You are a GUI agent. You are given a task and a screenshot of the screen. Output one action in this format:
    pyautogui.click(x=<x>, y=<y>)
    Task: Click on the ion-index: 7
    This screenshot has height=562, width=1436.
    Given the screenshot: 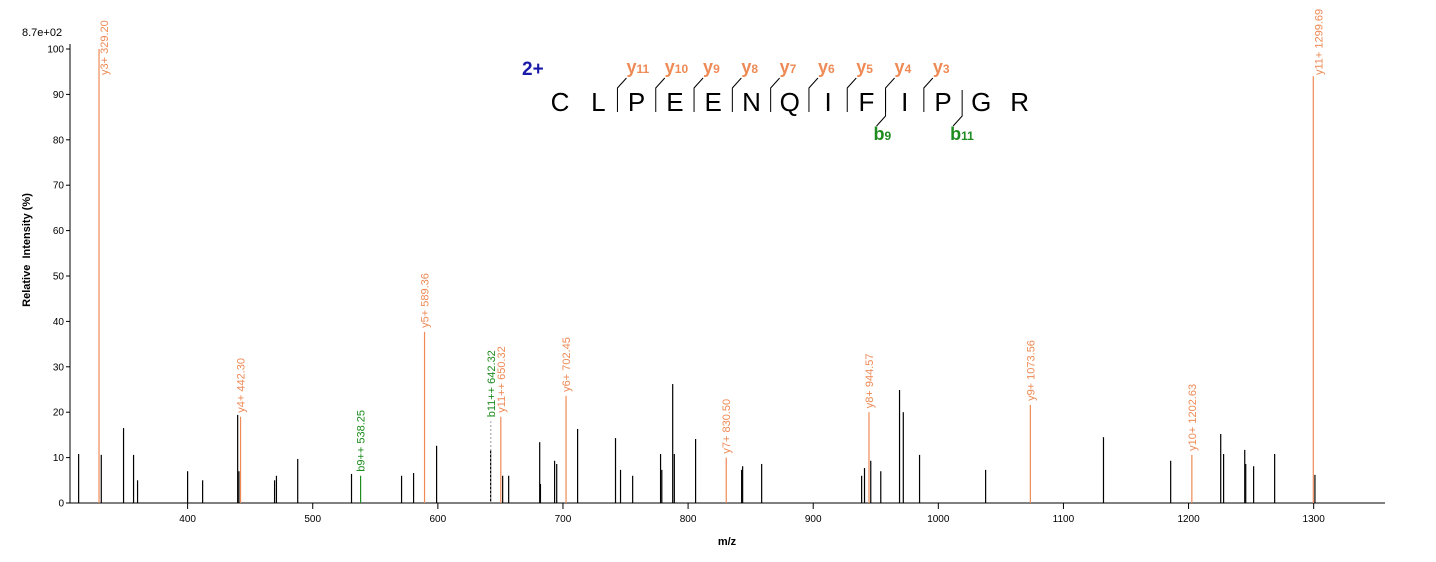 What is the action you would take?
    pyautogui.click(x=793, y=69)
    